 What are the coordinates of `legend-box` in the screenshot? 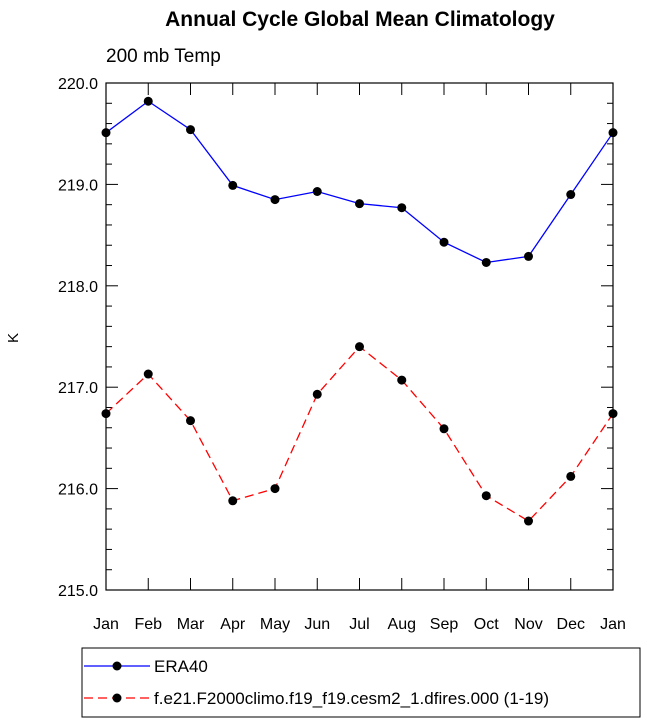 It's located at (361, 682).